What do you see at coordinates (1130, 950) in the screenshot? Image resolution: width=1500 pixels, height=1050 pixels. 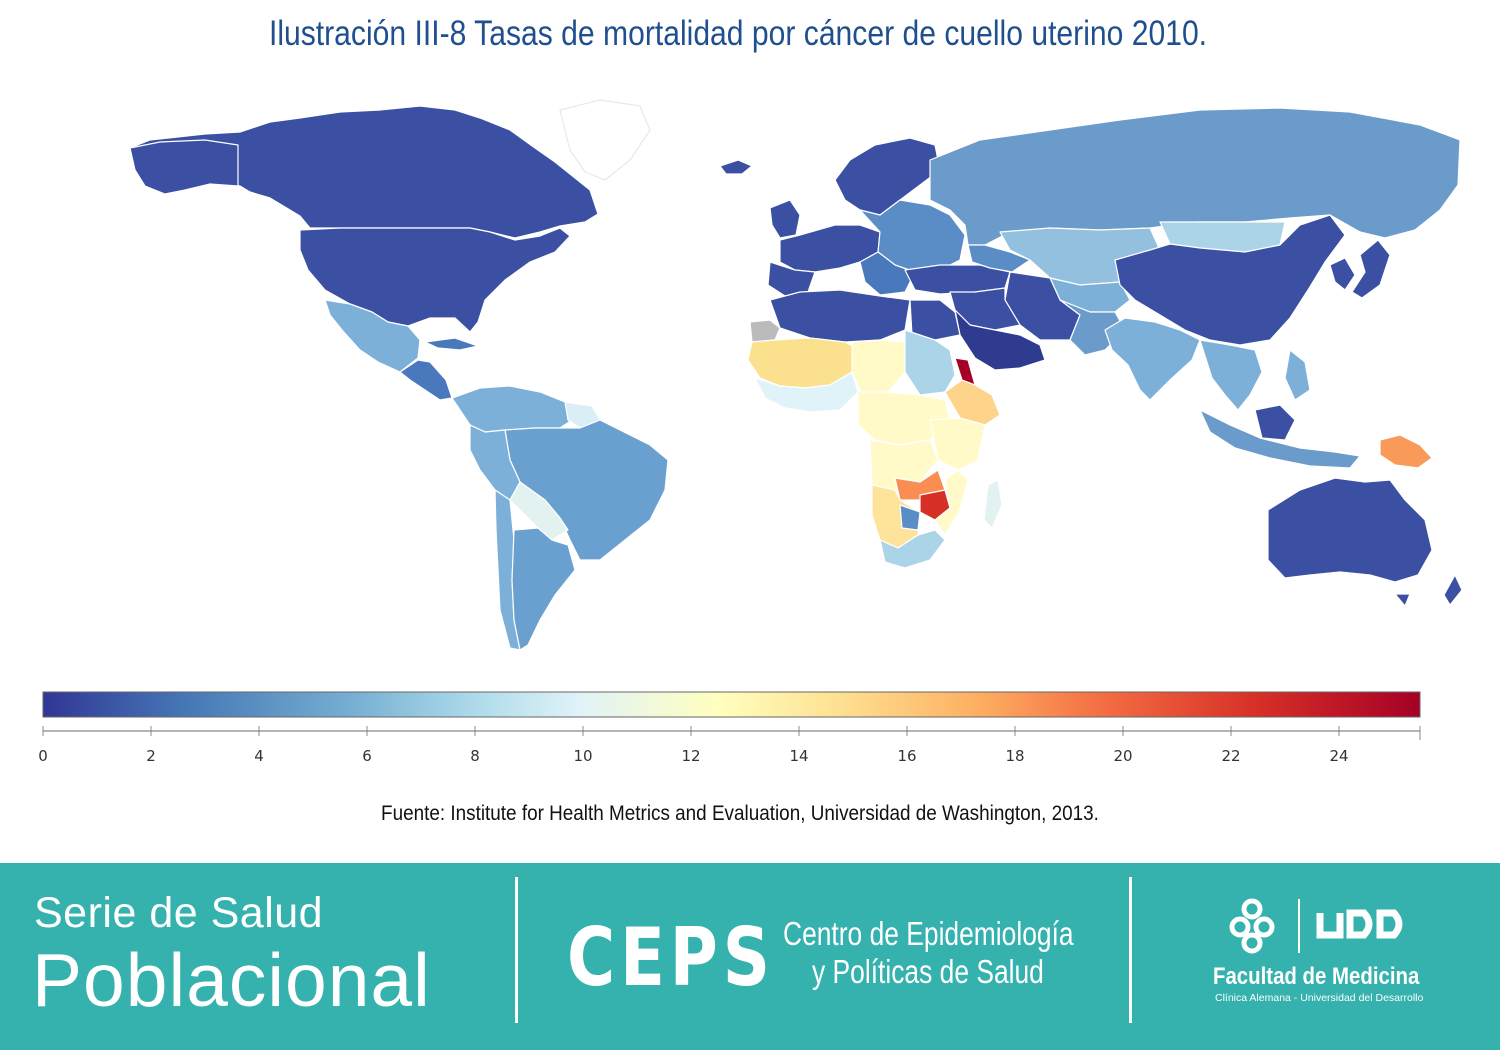 I see `footer-divider-right` at bounding box center [1130, 950].